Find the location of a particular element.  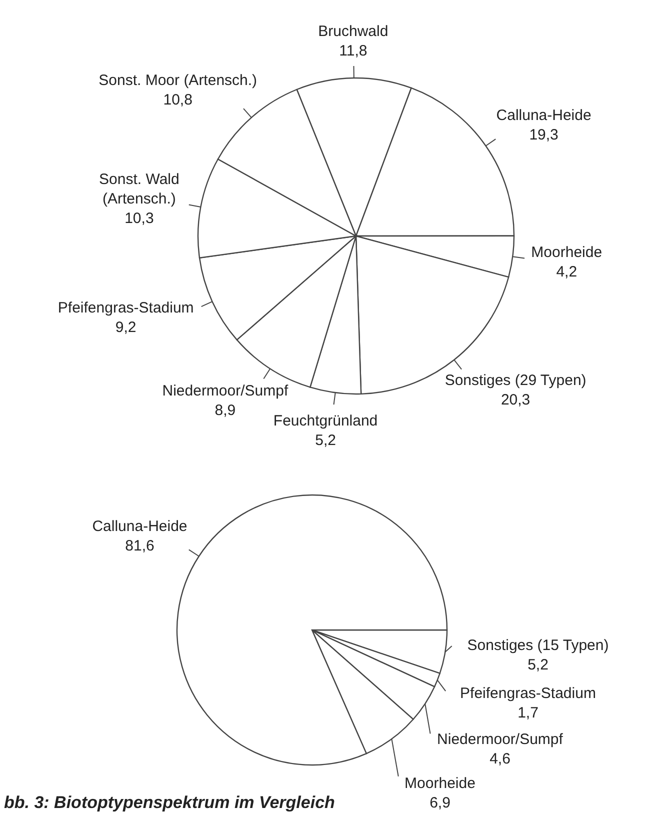

data-label: 9,2 is located at coordinates (125, 327).